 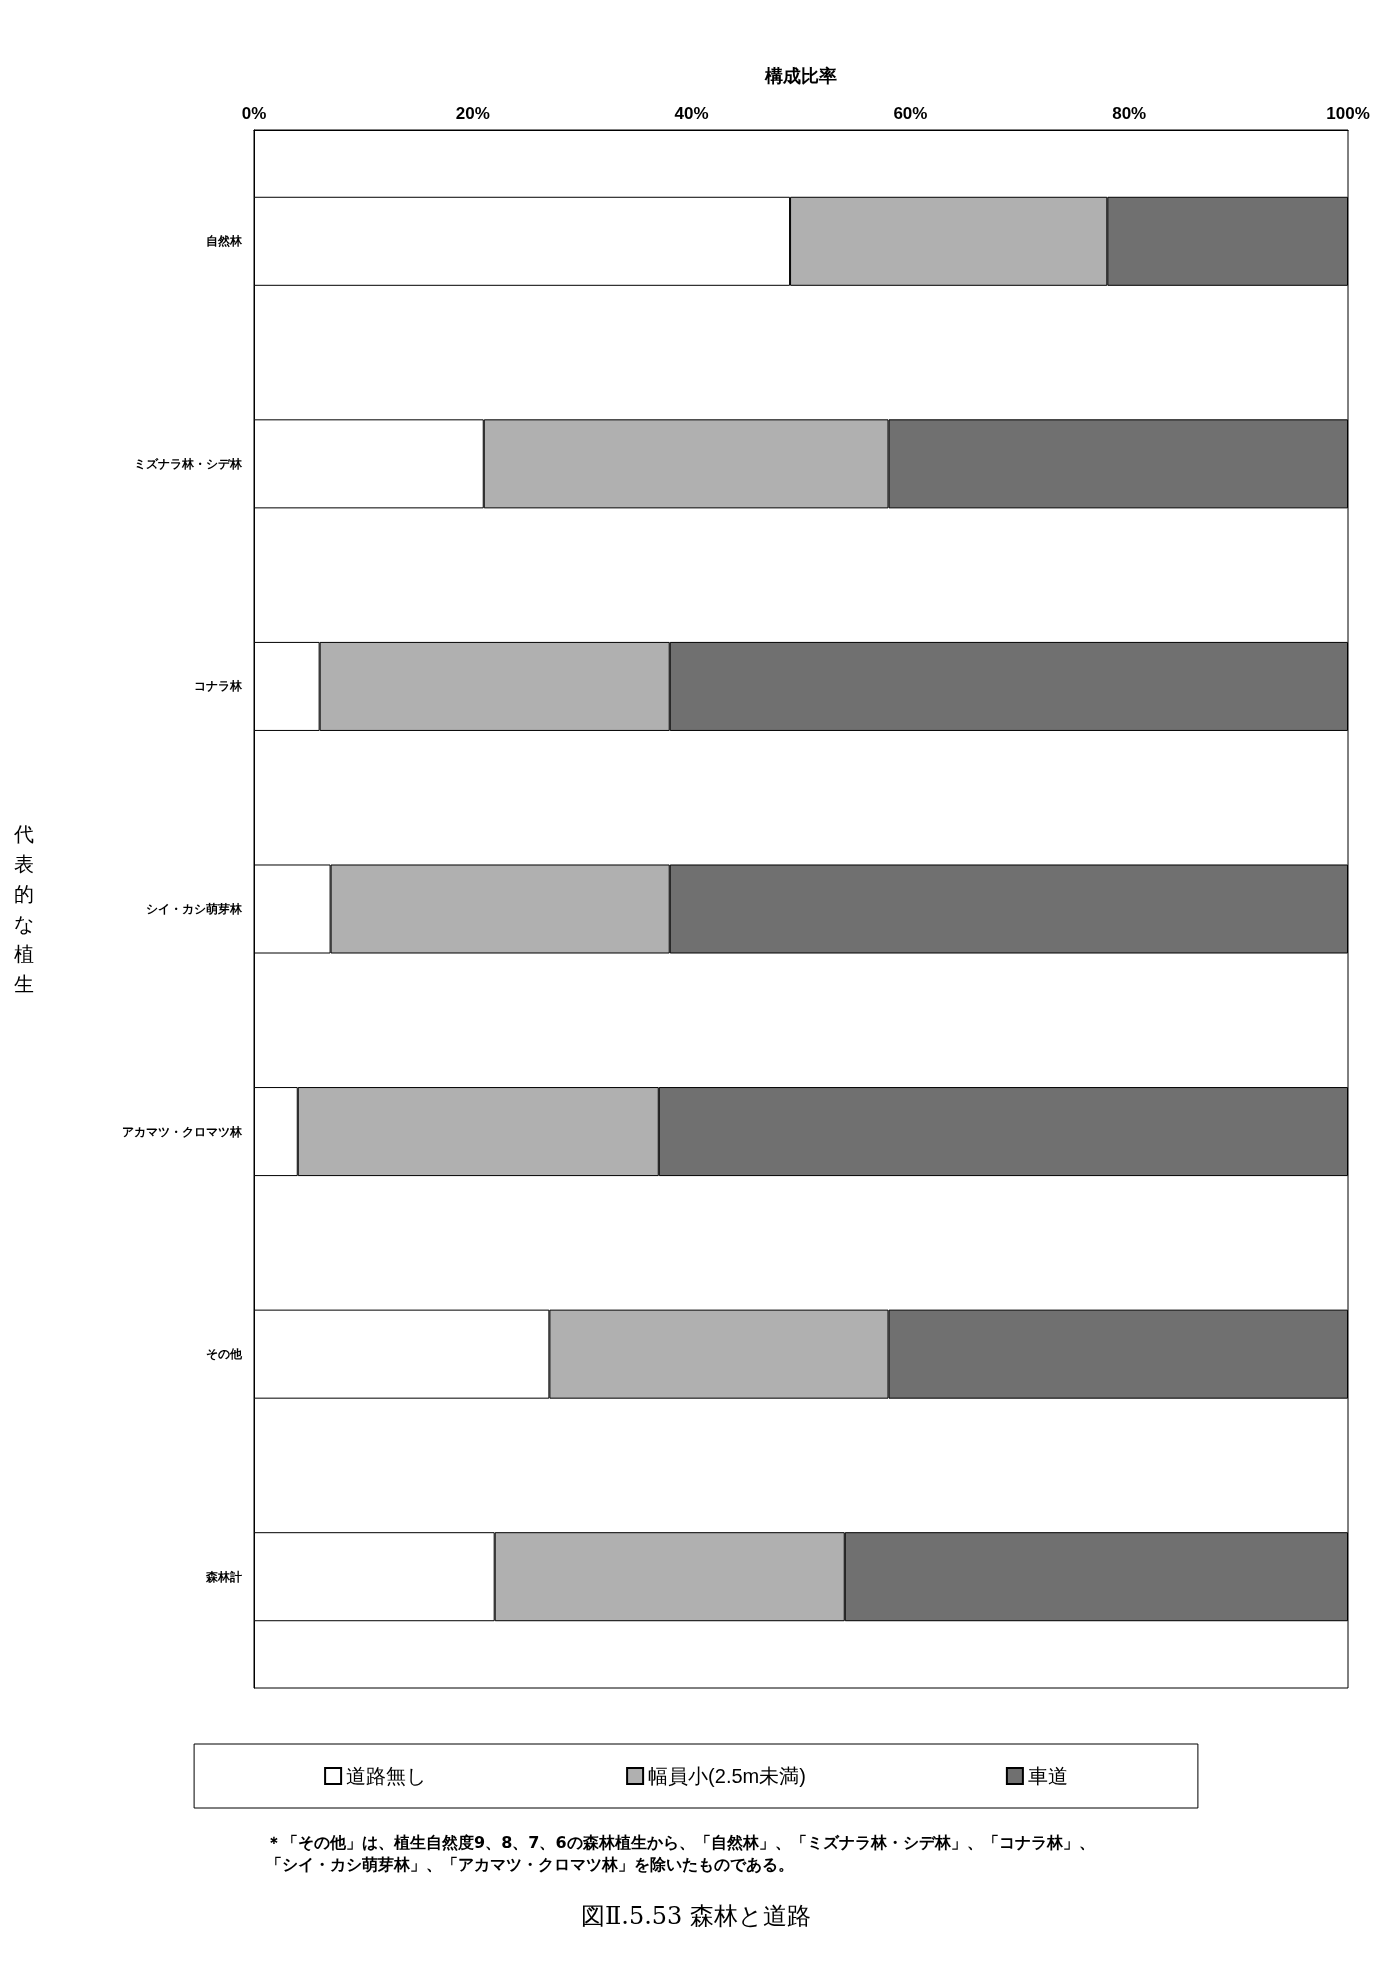 I want to click on x-tick-label: 60%, so click(x=910, y=113).